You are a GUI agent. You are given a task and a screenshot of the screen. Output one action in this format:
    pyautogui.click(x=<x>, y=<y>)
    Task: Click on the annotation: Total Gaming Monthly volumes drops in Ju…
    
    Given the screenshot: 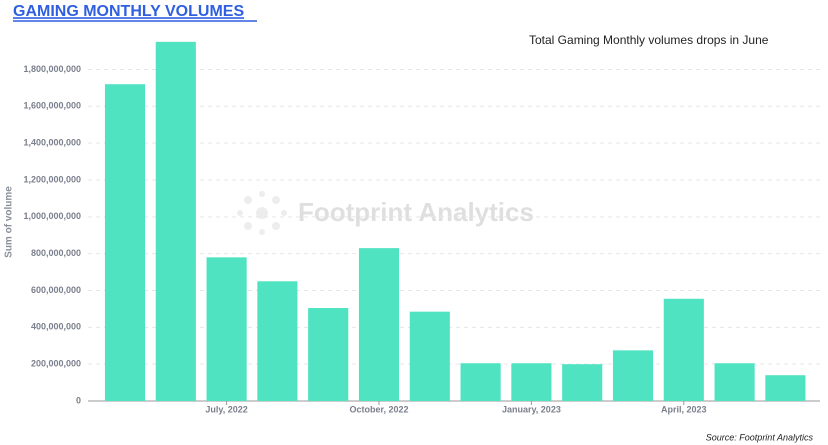 What is the action you would take?
    pyautogui.click(x=649, y=40)
    